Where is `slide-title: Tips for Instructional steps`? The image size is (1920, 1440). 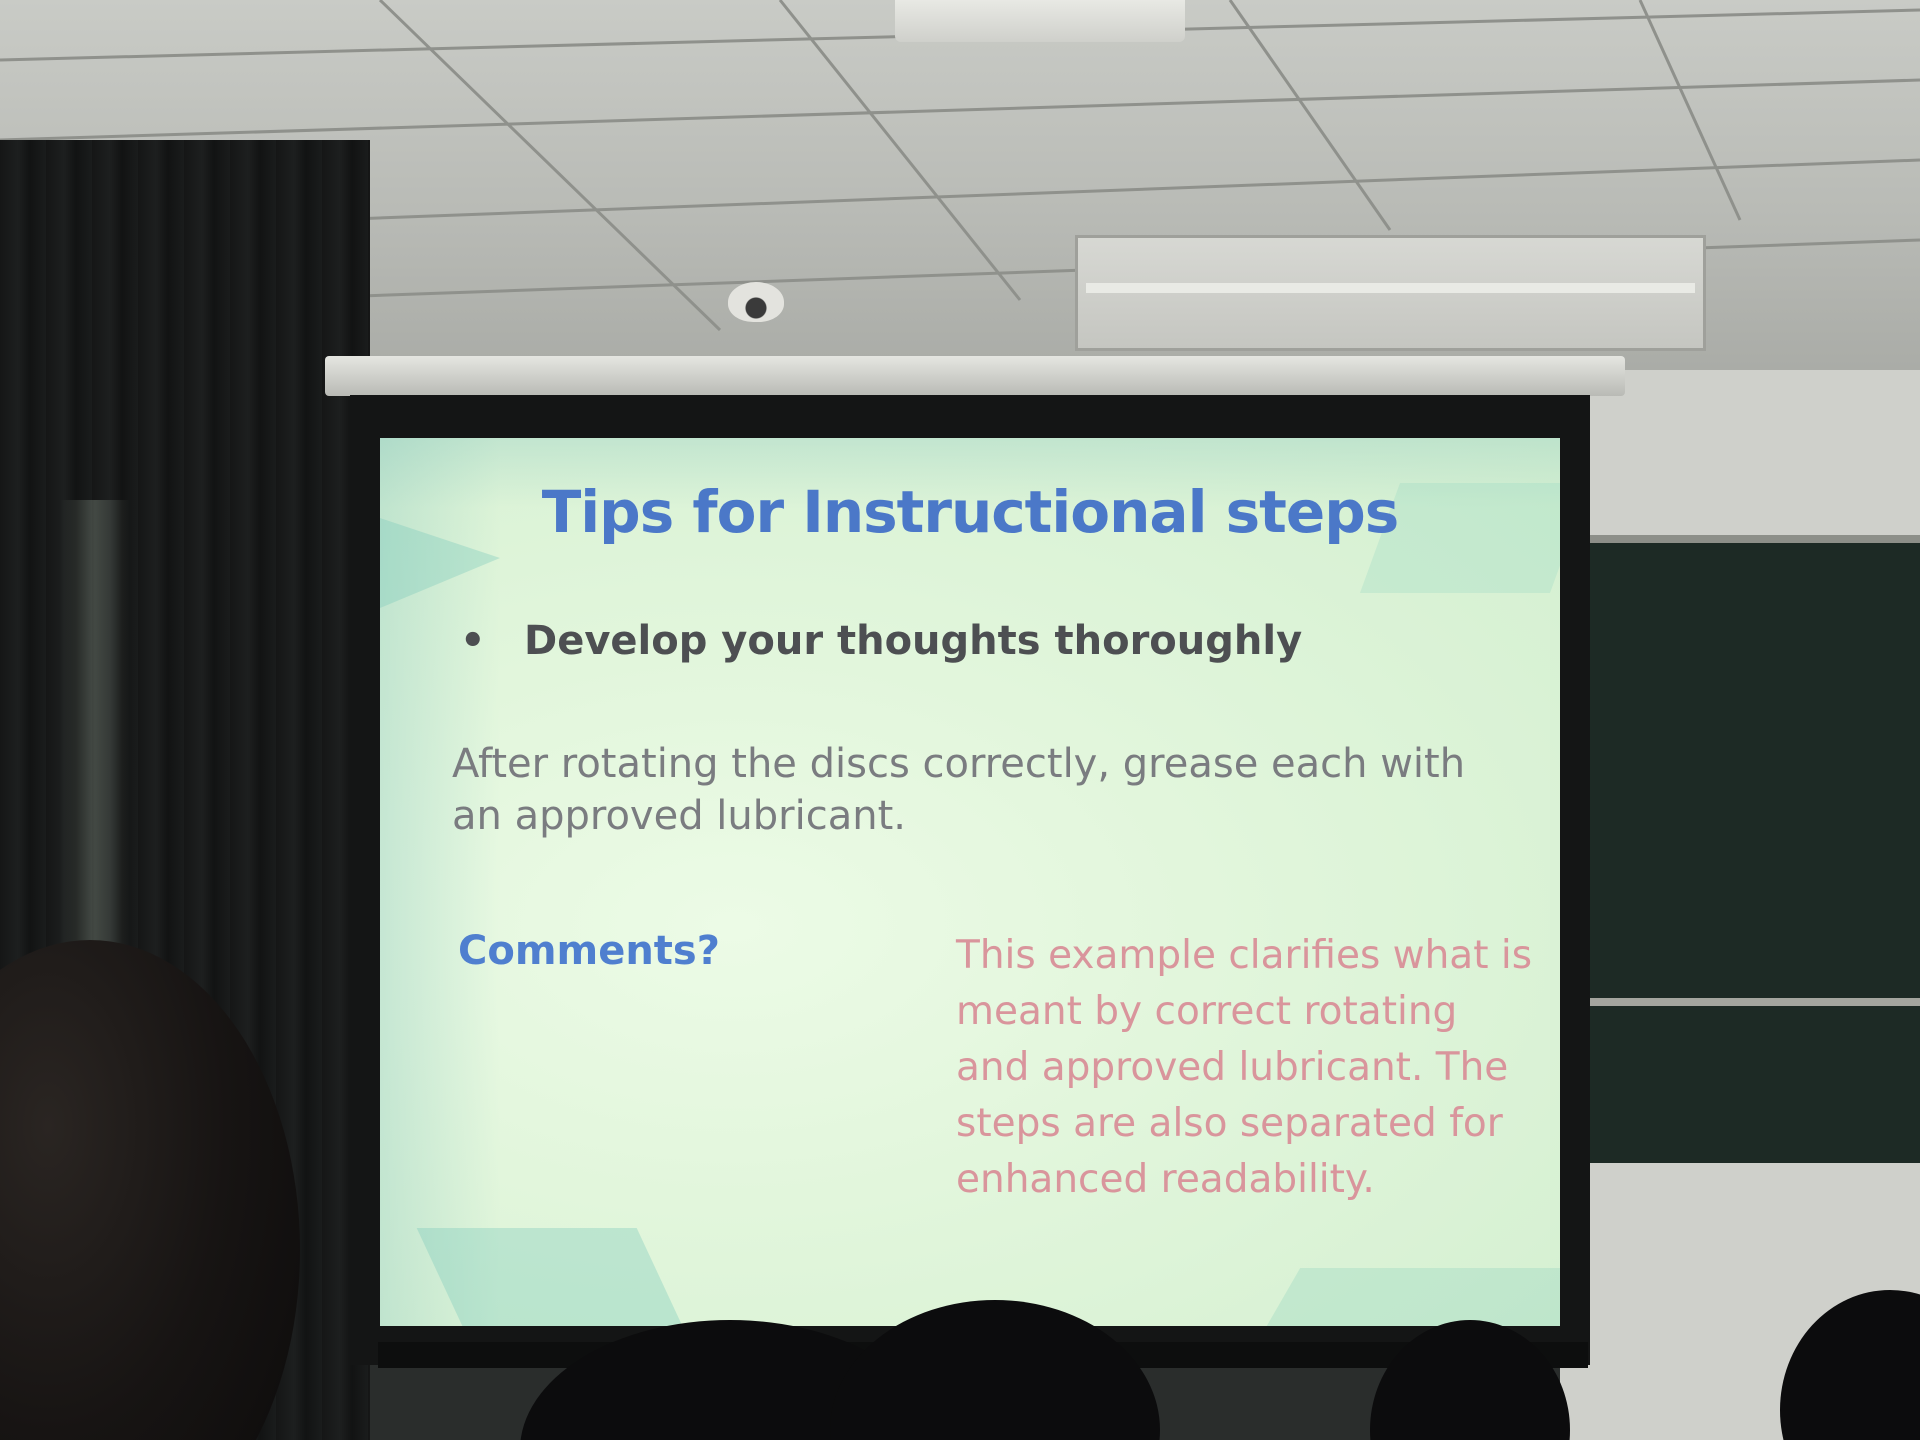 slide-title: Tips for Instructional steps is located at coordinates (970, 512).